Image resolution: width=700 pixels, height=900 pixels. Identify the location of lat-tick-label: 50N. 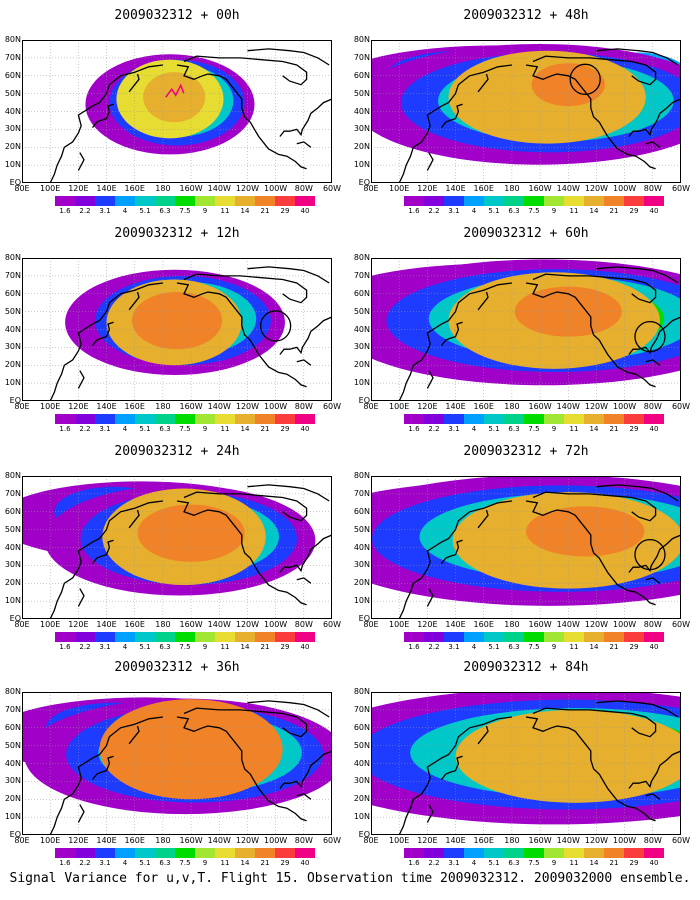
(361, 745).